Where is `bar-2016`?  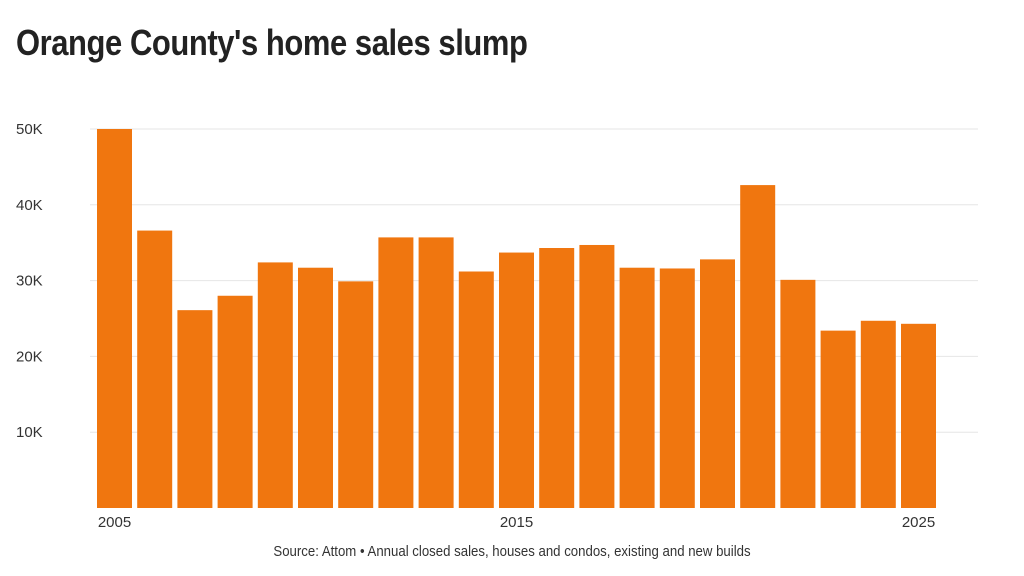
bar-2016 is located at coordinates (557, 378).